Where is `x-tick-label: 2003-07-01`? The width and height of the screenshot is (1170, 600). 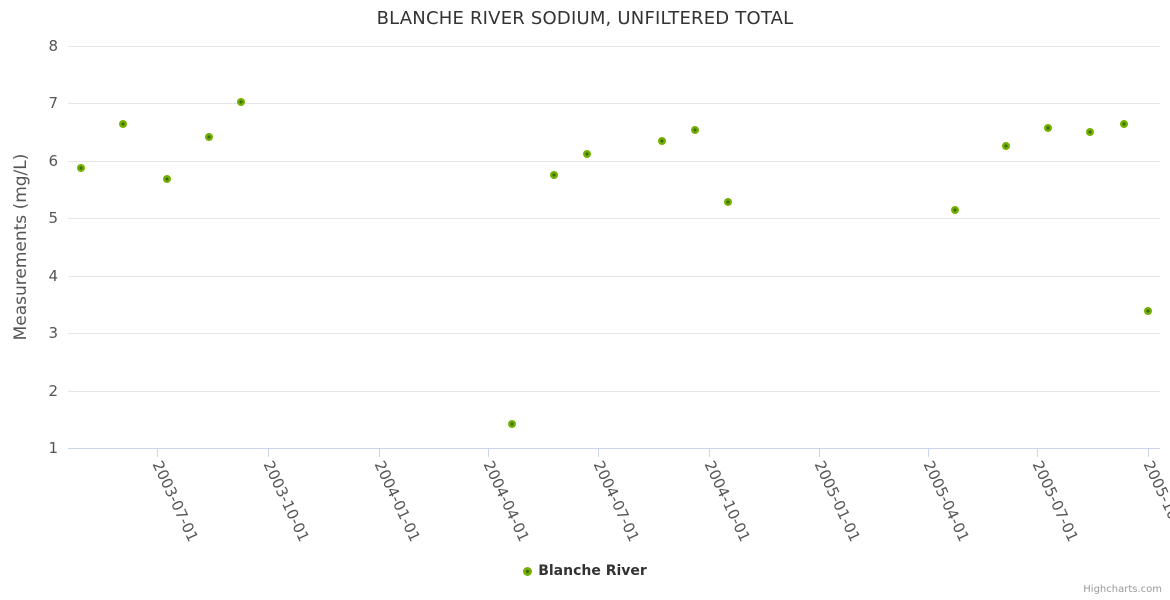 x-tick-label: 2003-07-01 is located at coordinates (175, 501).